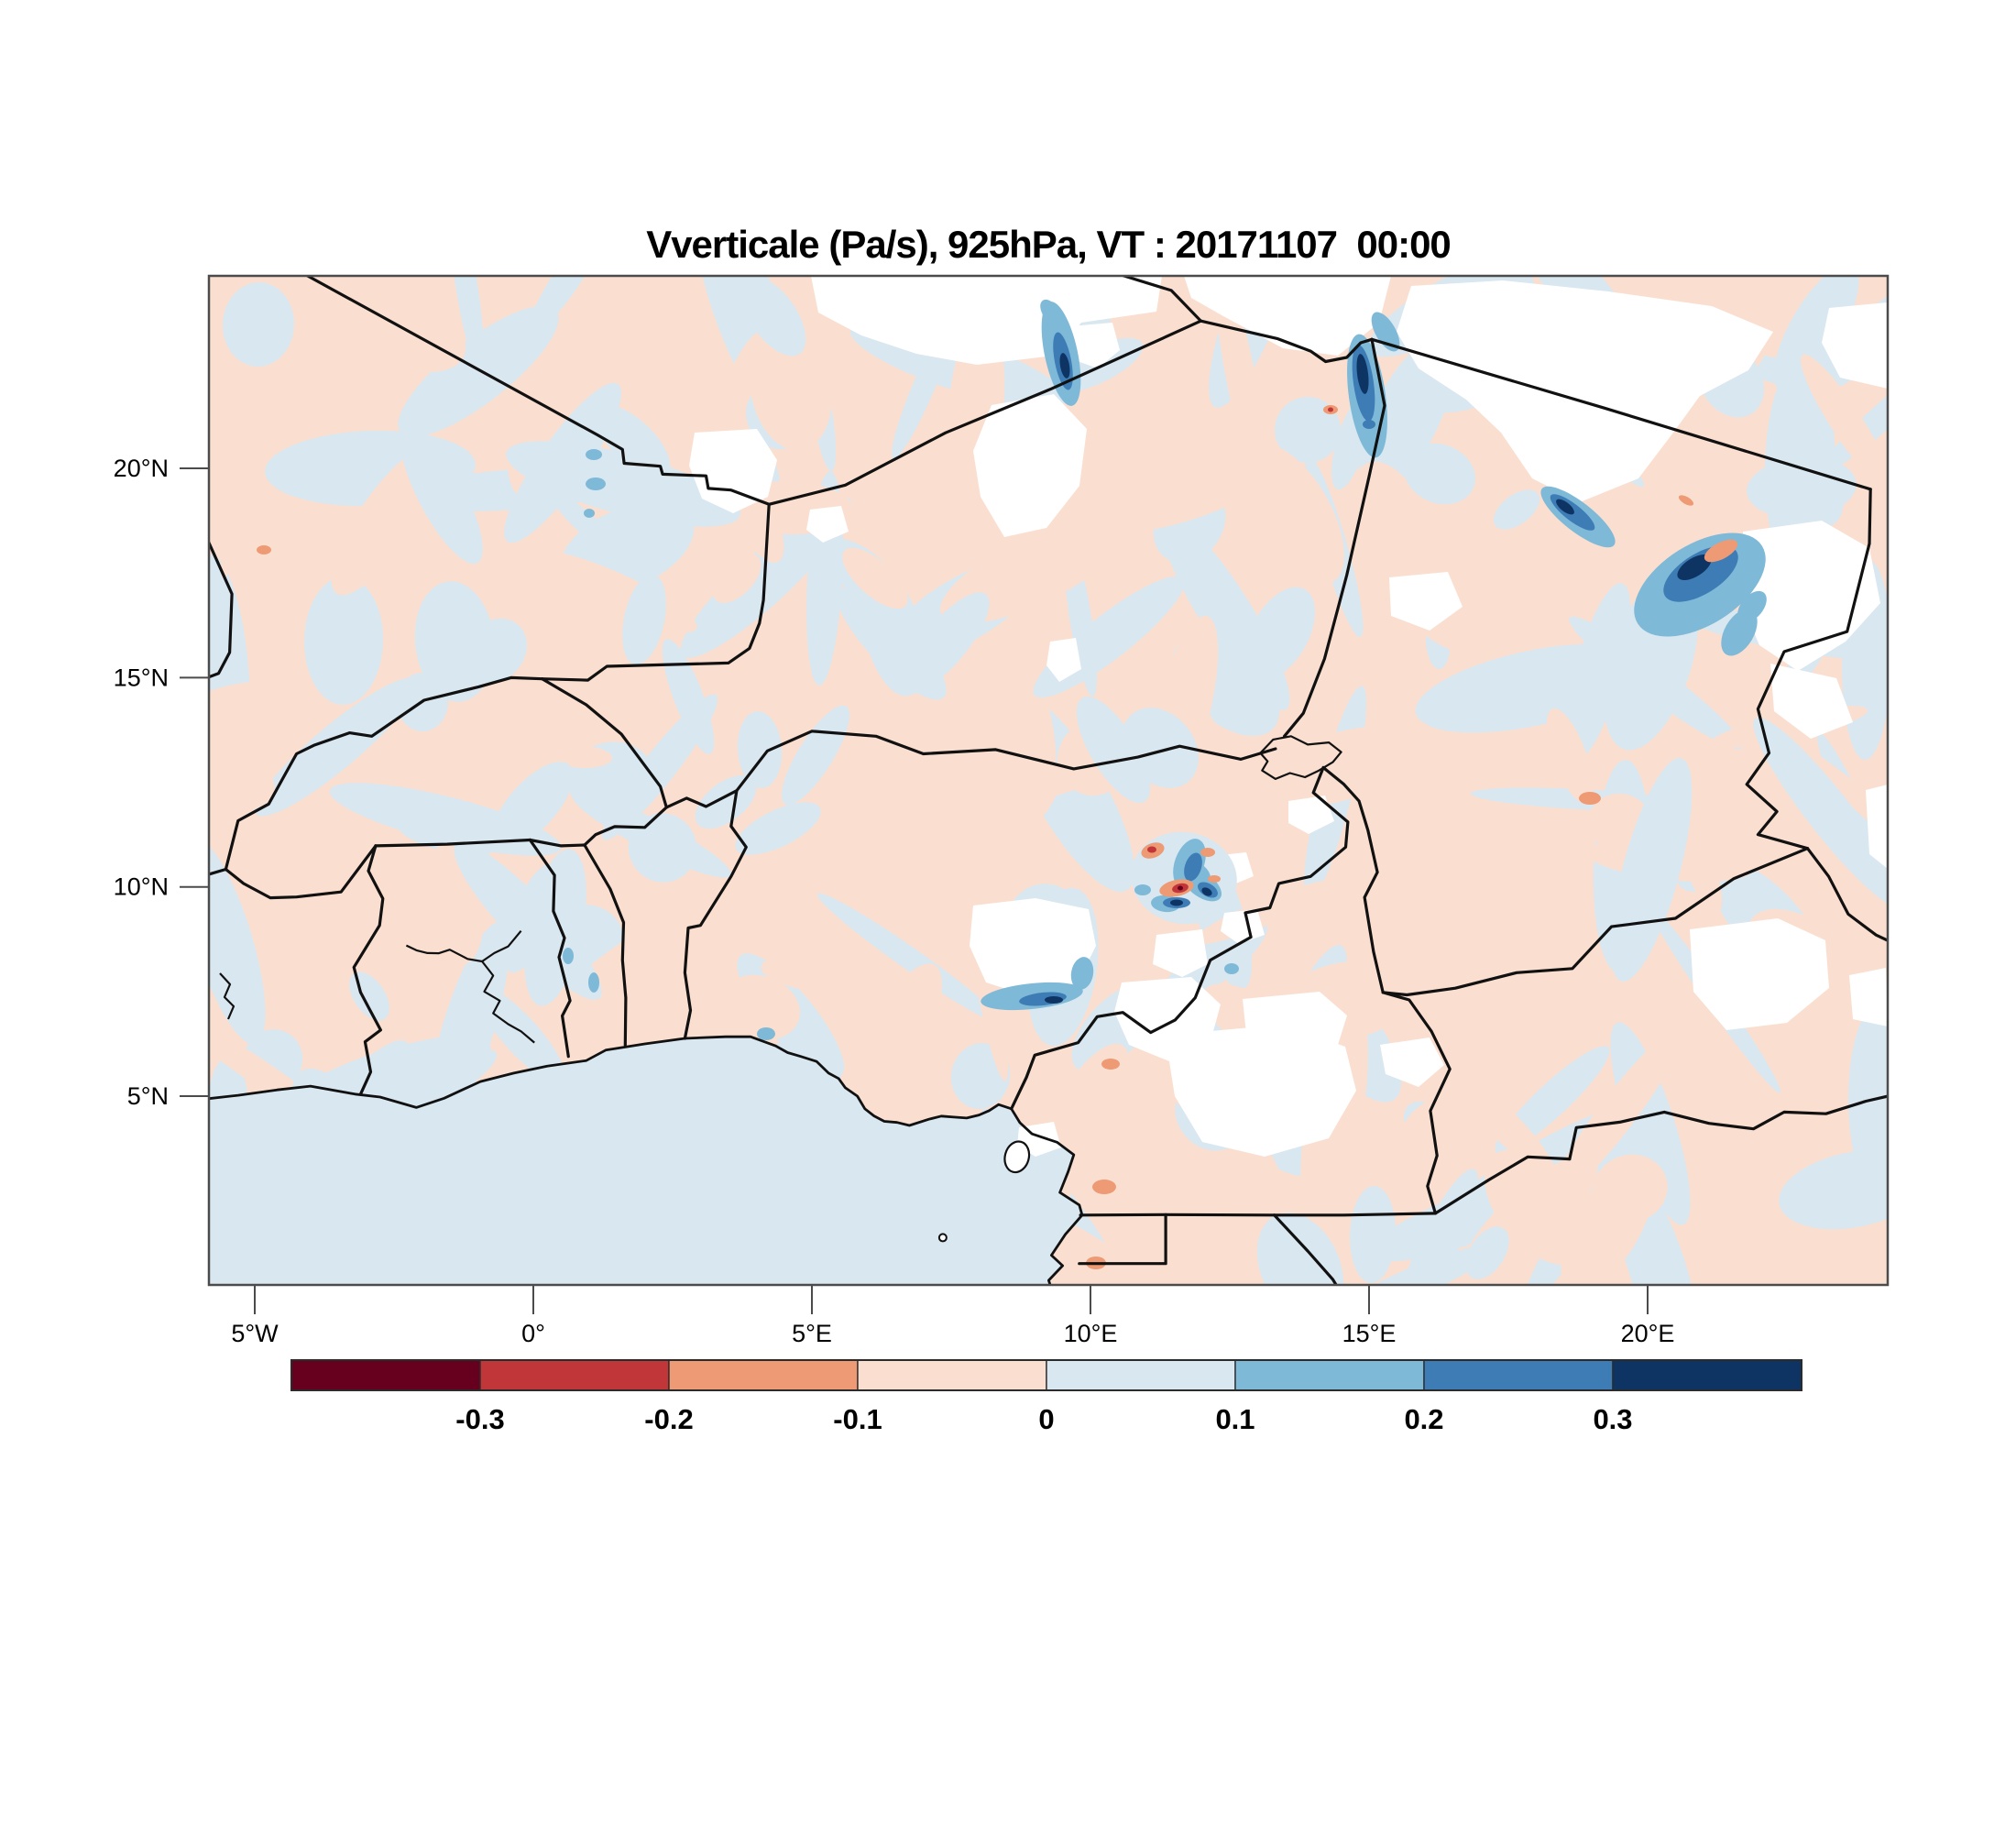  I want to click on colorbar-label: 0.1, so click(1235, 1419).